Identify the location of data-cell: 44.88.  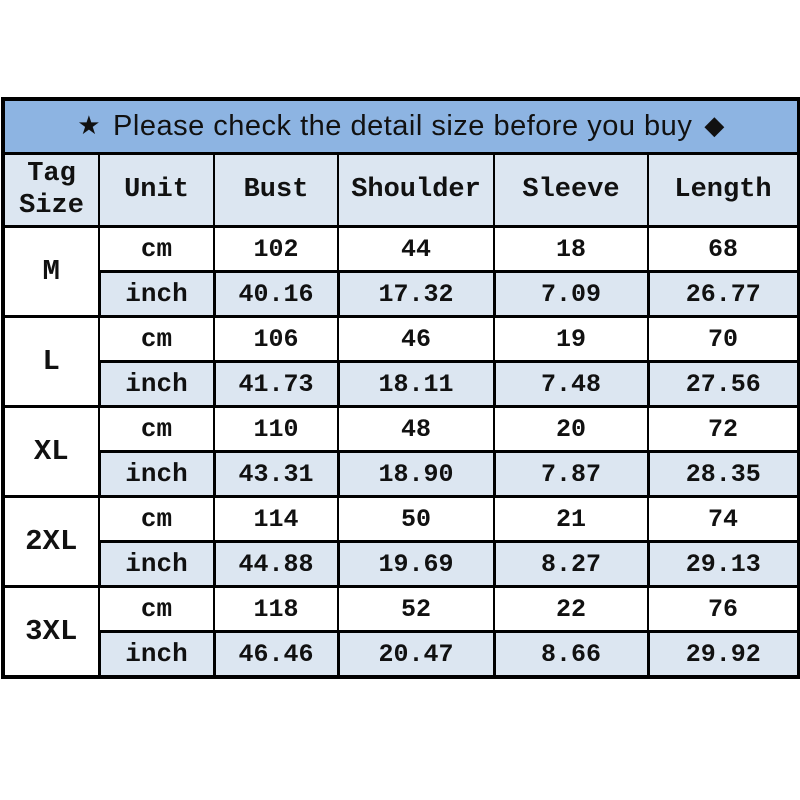
(276, 564).